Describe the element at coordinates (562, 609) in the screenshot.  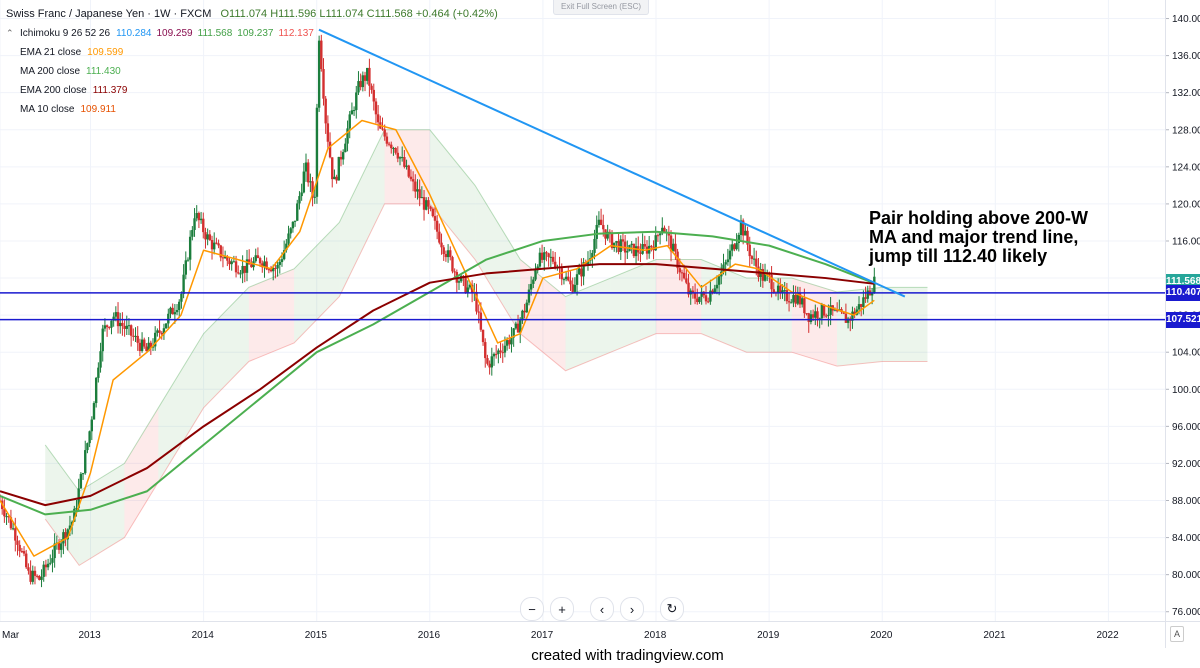
I see `zoom-in-button: +` at that location.